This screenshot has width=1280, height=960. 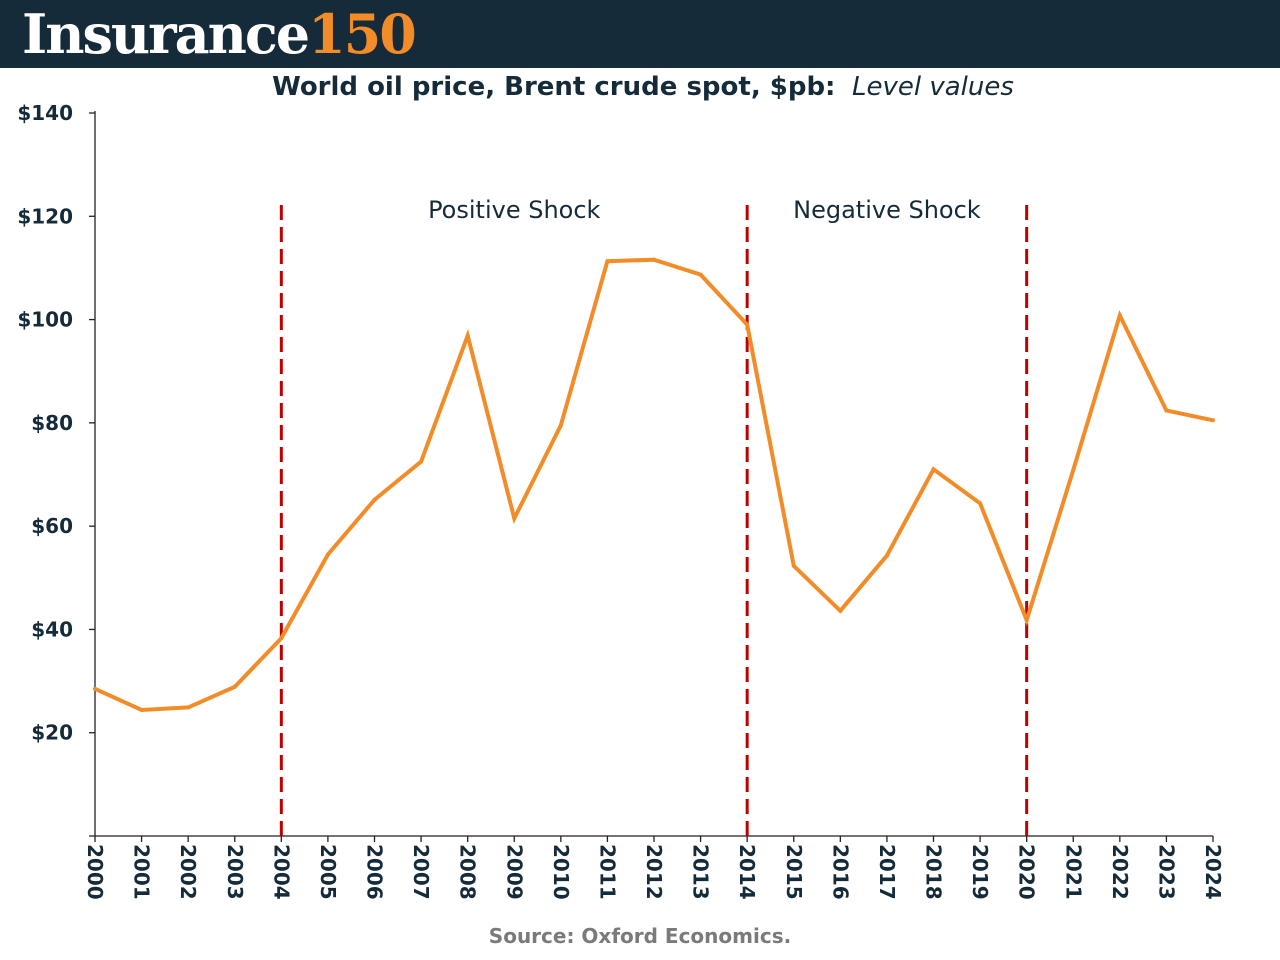 I want to click on x-tick-label: 2012, so click(x=654, y=872).